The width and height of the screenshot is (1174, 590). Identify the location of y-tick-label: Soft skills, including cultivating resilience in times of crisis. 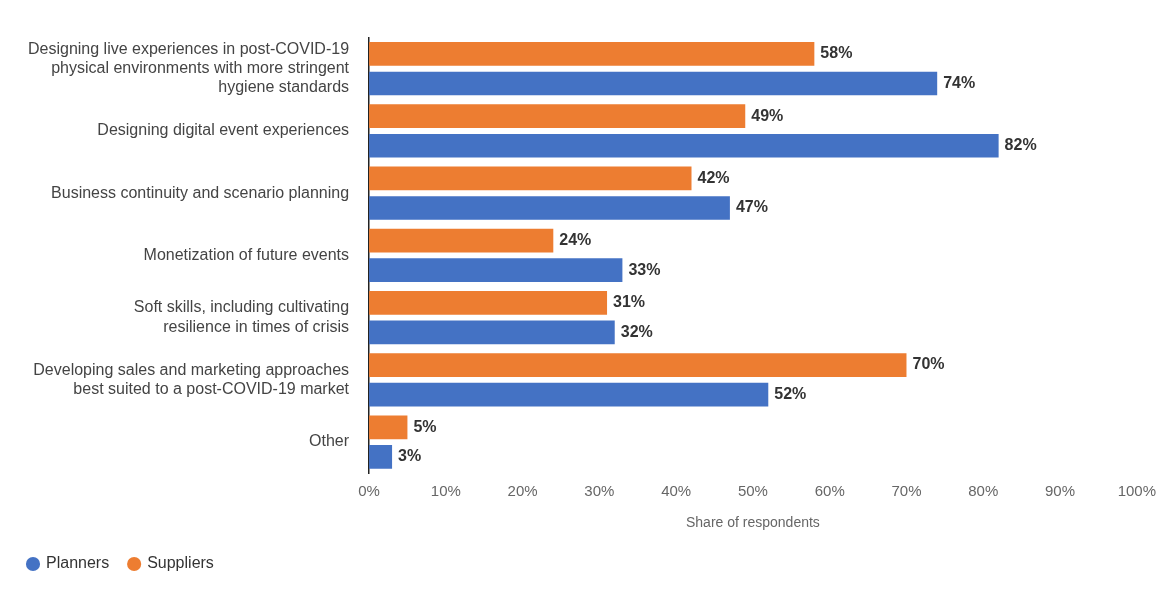
(241, 316).